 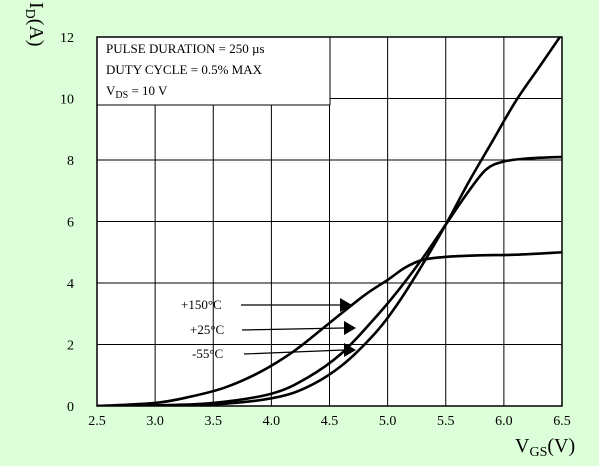 What do you see at coordinates (207, 353) in the screenshot?
I see `series-label-2: -55°C` at bounding box center [207, 353].